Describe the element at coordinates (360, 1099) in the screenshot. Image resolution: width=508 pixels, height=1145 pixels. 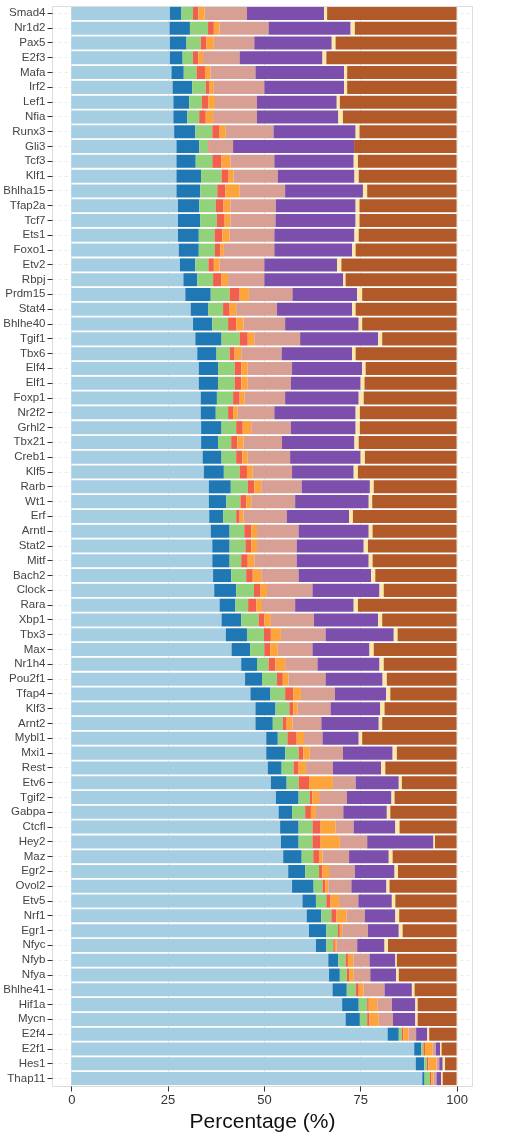
I see `x-tick-label: 75` at that location.